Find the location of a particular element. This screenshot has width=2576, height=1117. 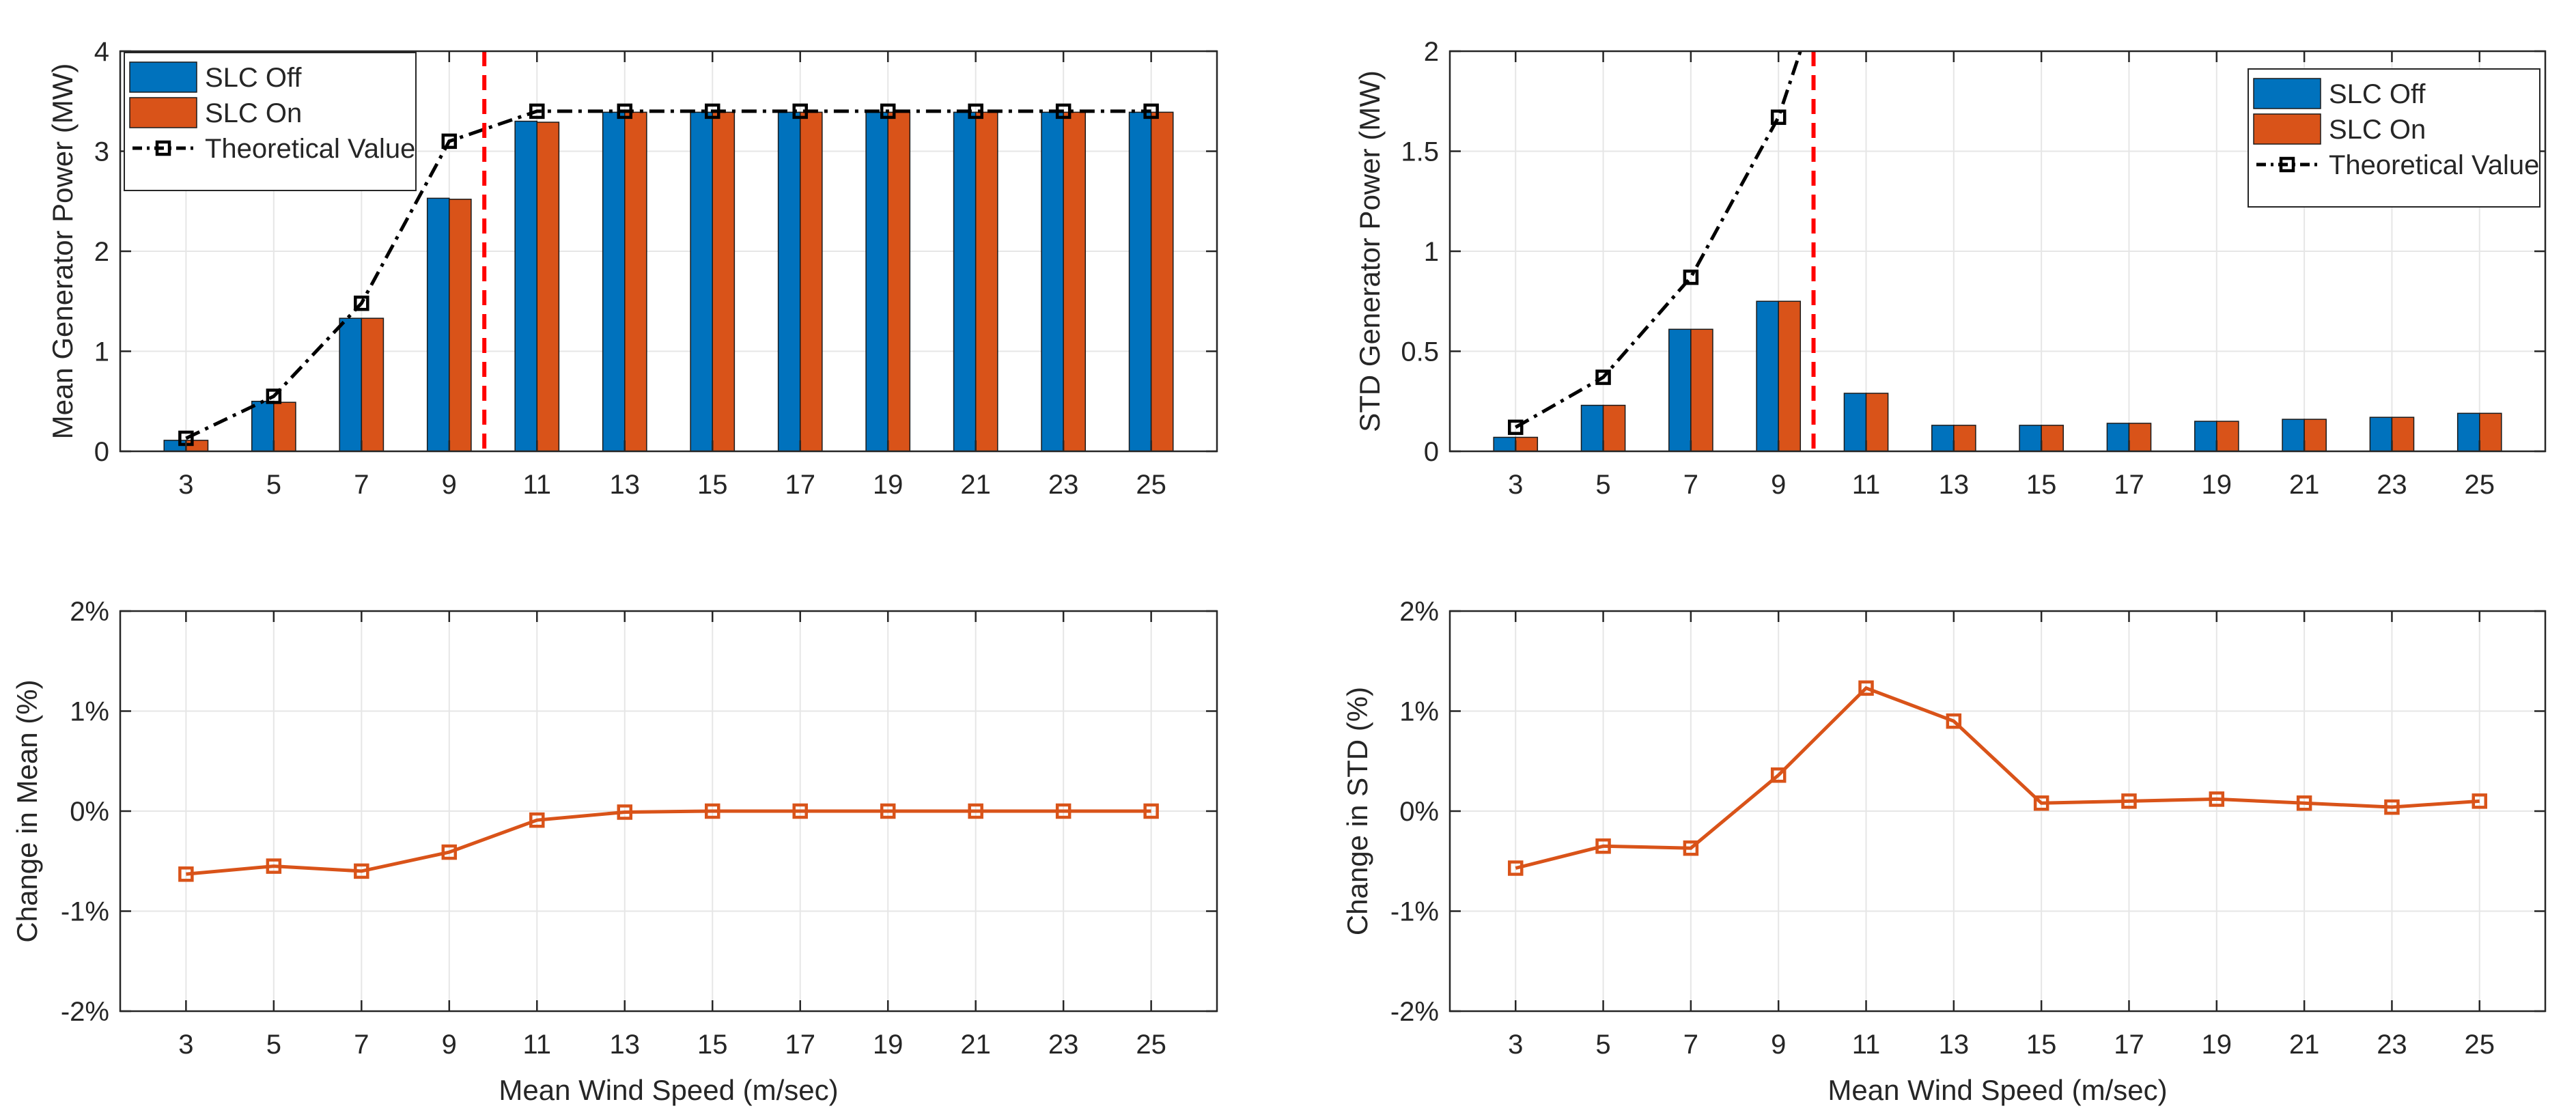

y-tick-label: 1% is located at coordinates (1419, 712).